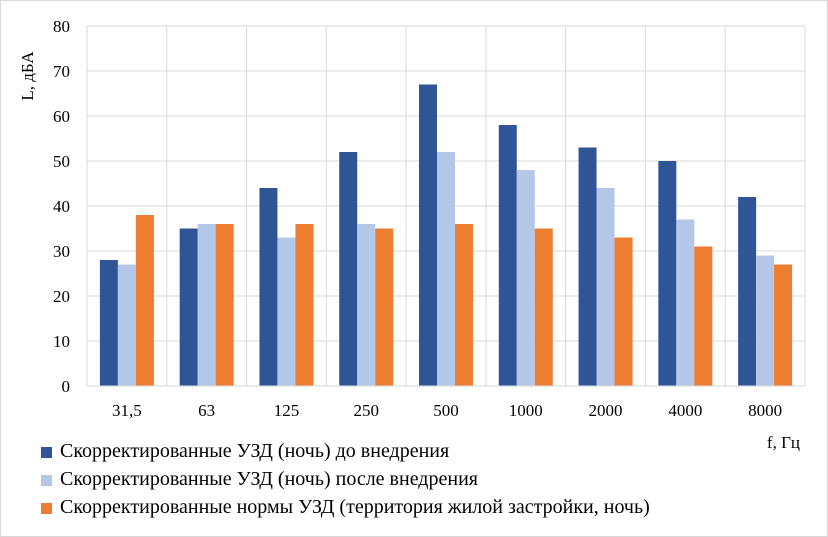  Describe the element at coordinates (61, 296) in the screenshot. I see `y-tick-label: 20` at that location.